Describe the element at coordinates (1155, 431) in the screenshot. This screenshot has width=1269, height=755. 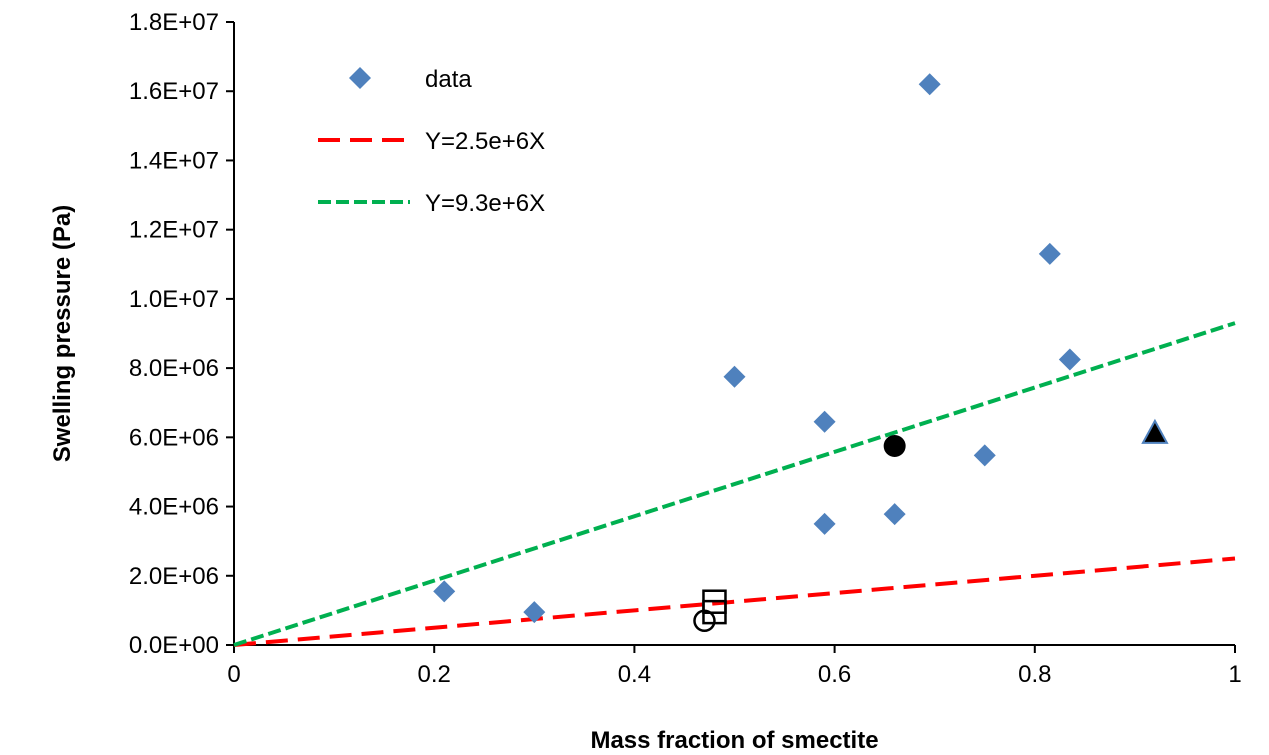
I see `filled-triangle-point` at that location.